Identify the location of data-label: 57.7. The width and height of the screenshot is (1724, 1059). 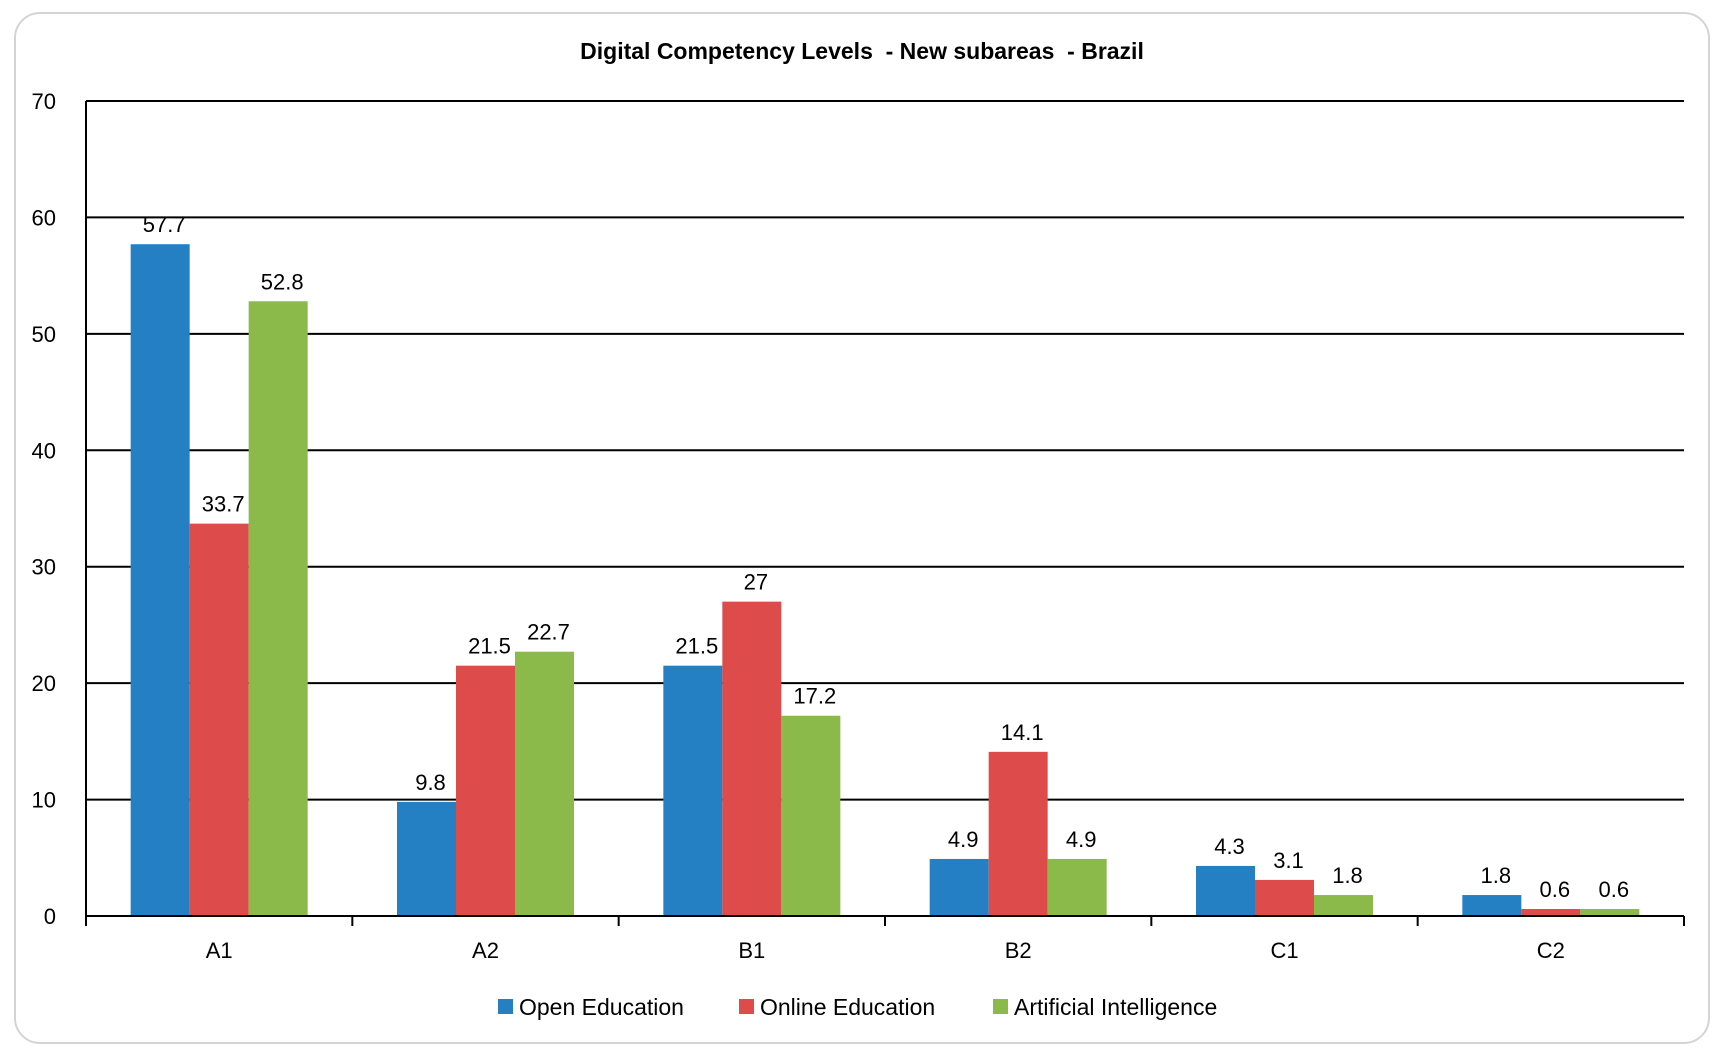
(164, 224).